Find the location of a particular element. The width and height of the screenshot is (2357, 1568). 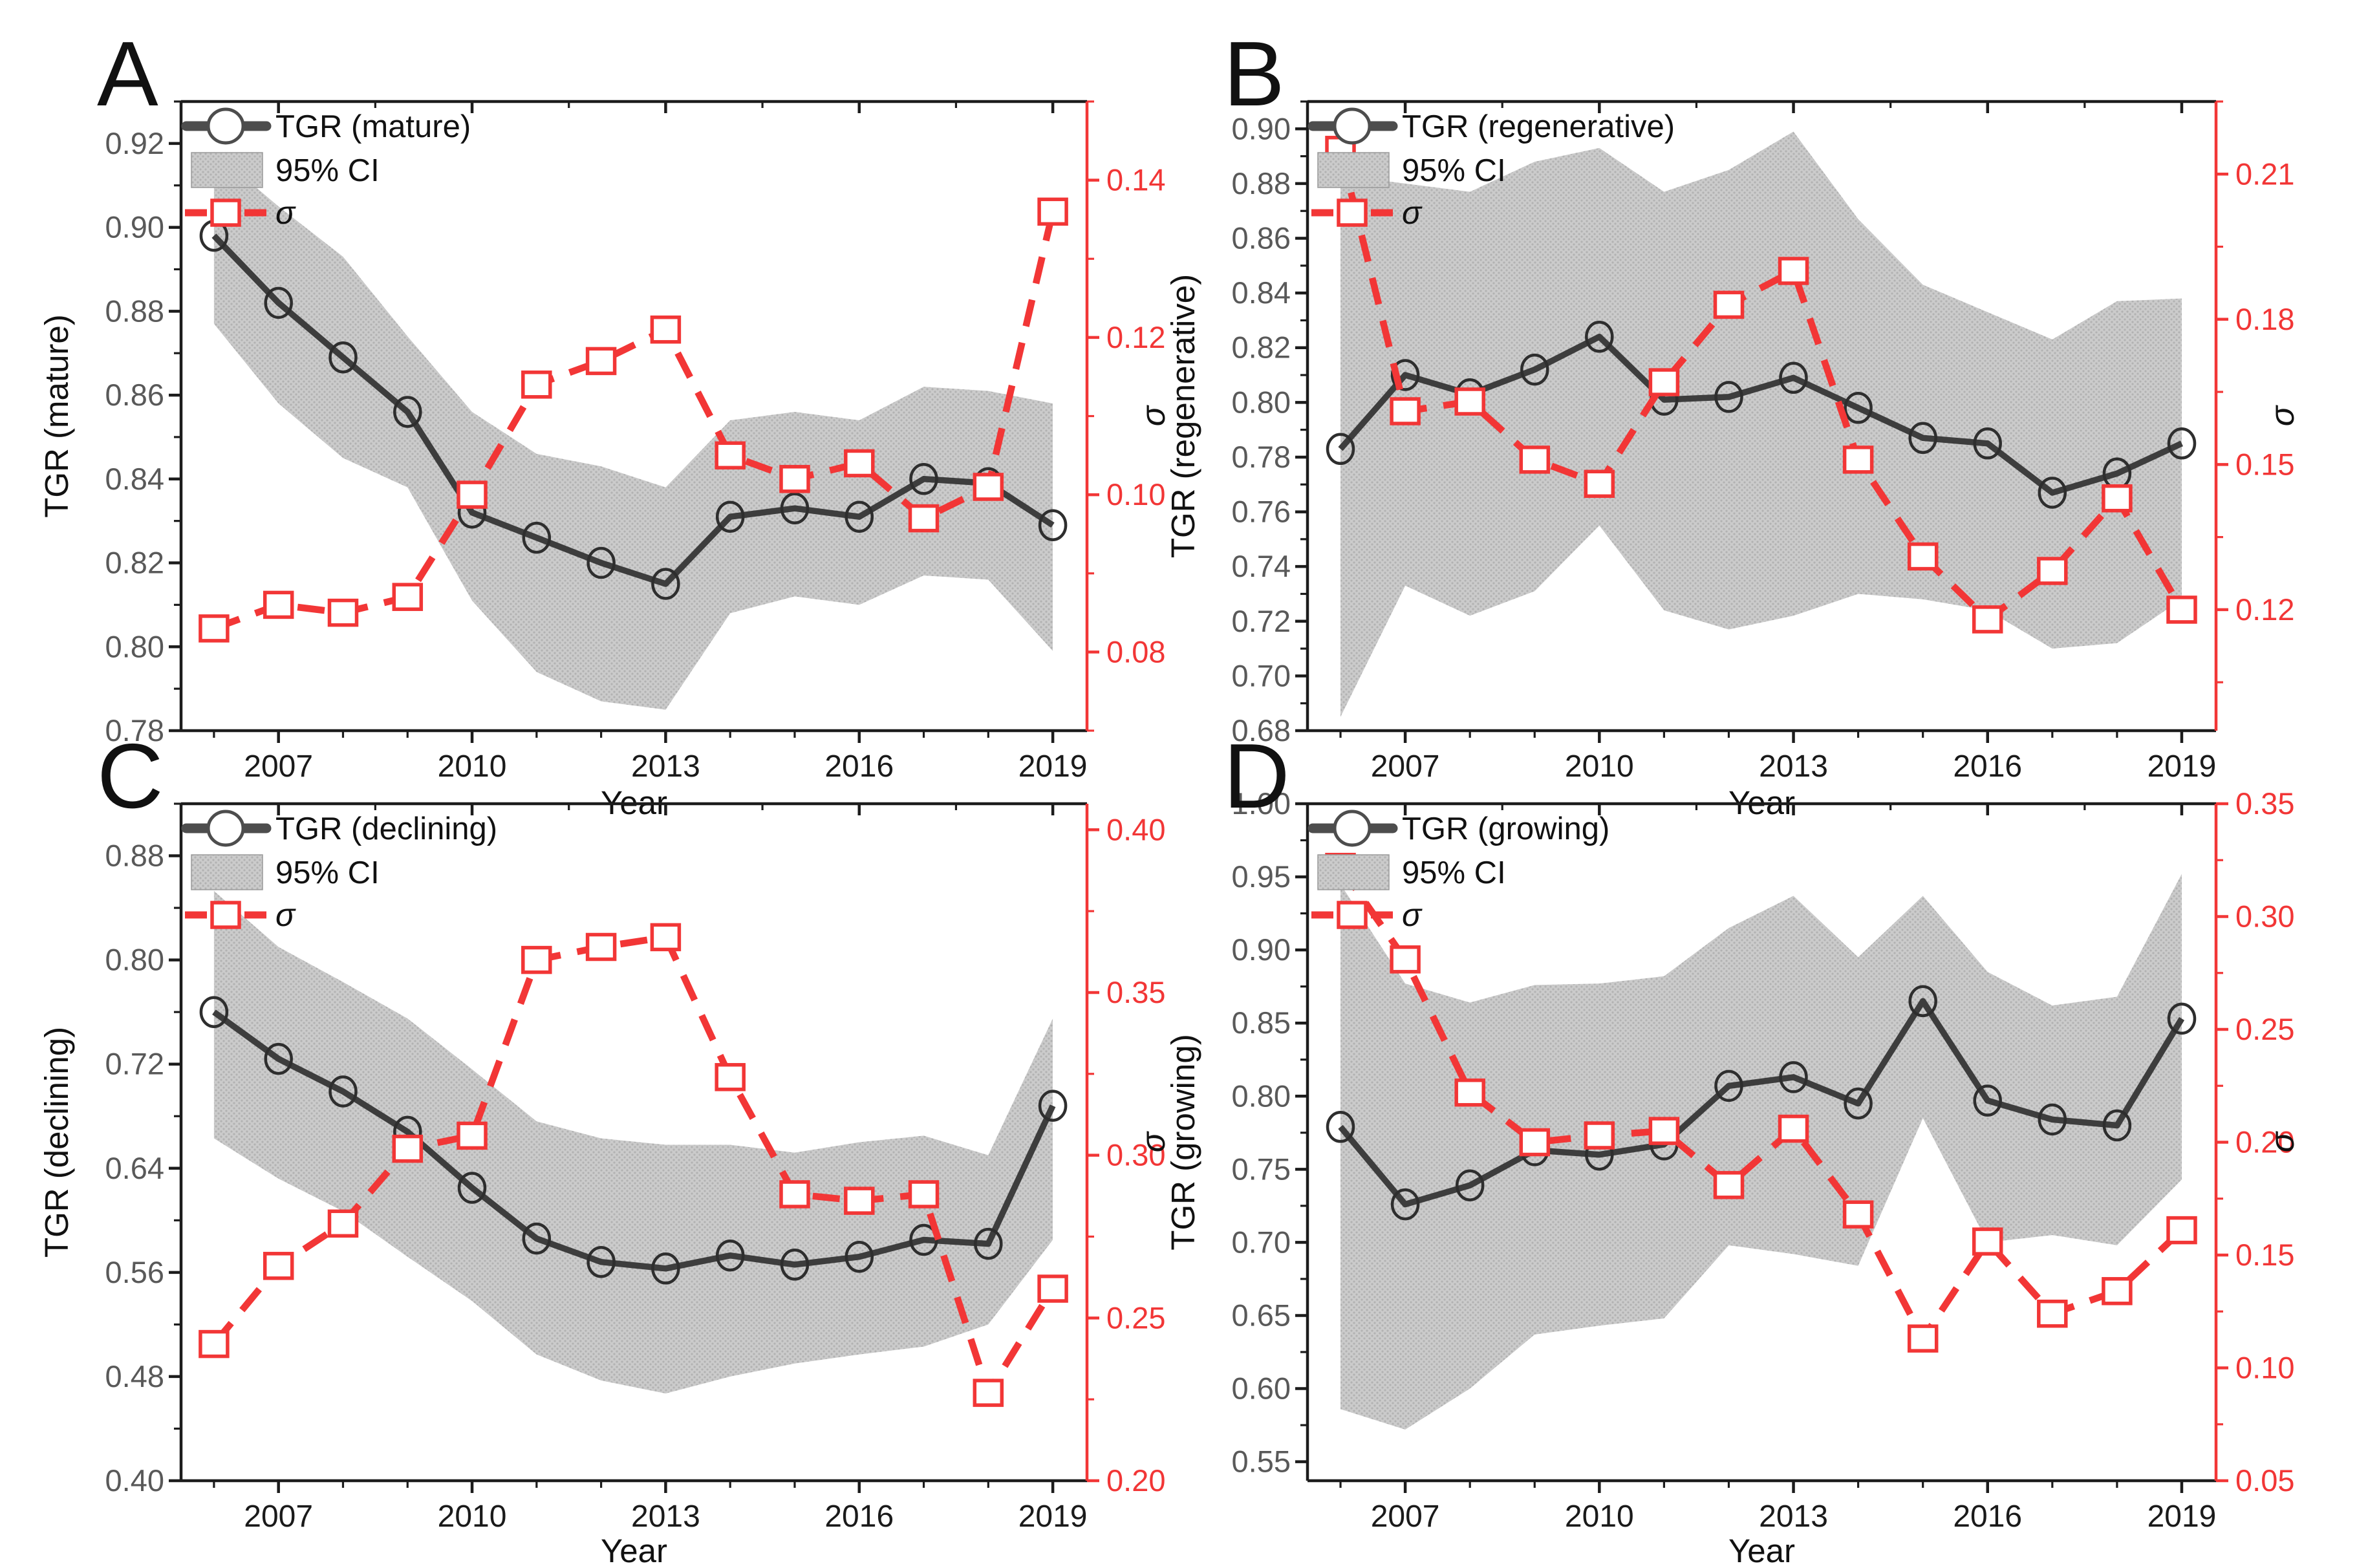

panel-c-legend-tgr-marker is located at coordinates (225, 829).